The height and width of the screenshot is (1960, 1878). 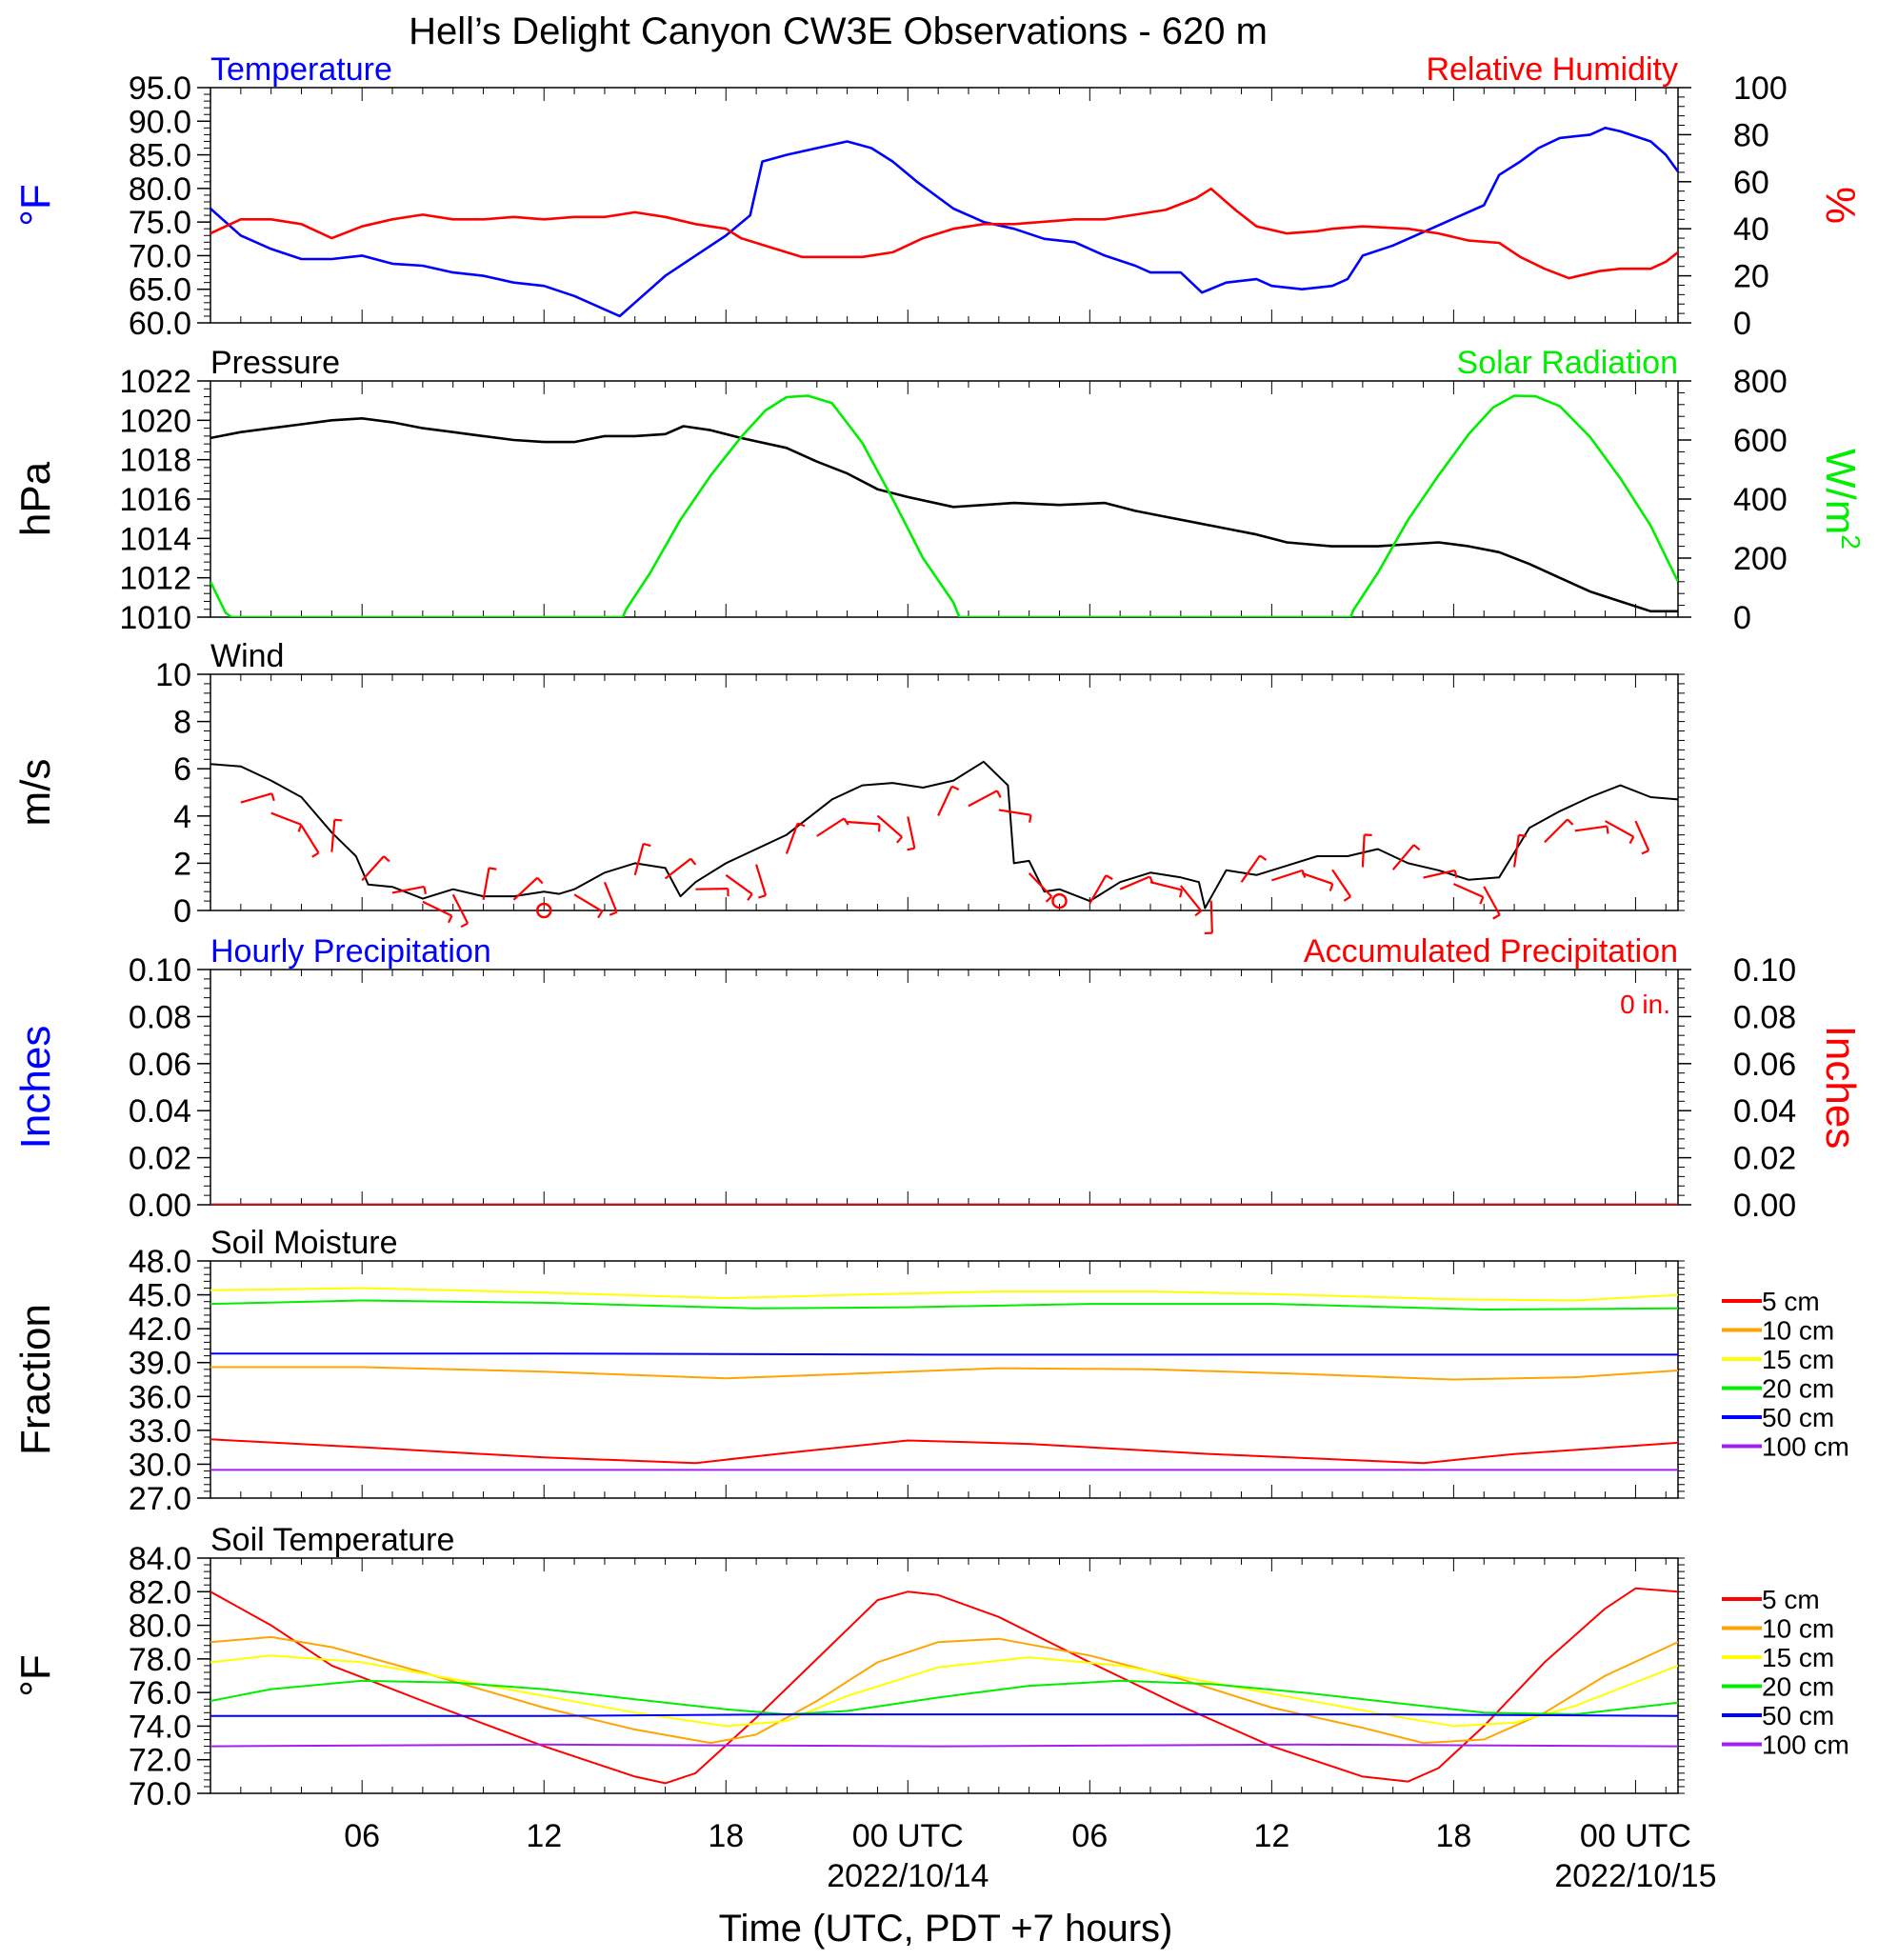 I want to click on y-tick-label: 48.0, so click(x=160, y=1262).